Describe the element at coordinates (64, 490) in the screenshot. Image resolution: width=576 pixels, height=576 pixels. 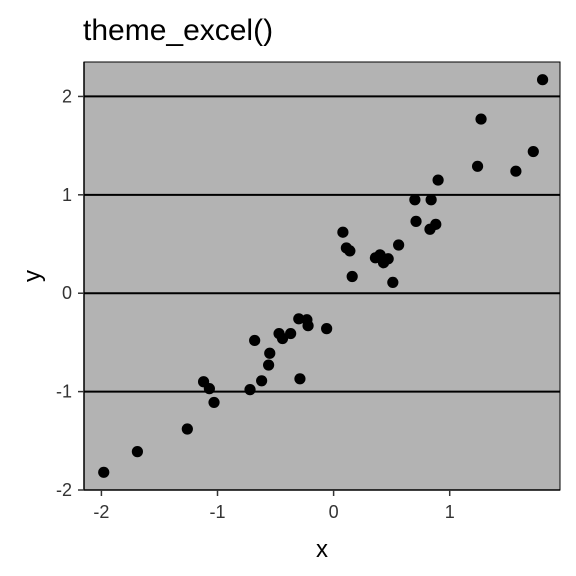
I see `y-tick-label: -2` at that location.